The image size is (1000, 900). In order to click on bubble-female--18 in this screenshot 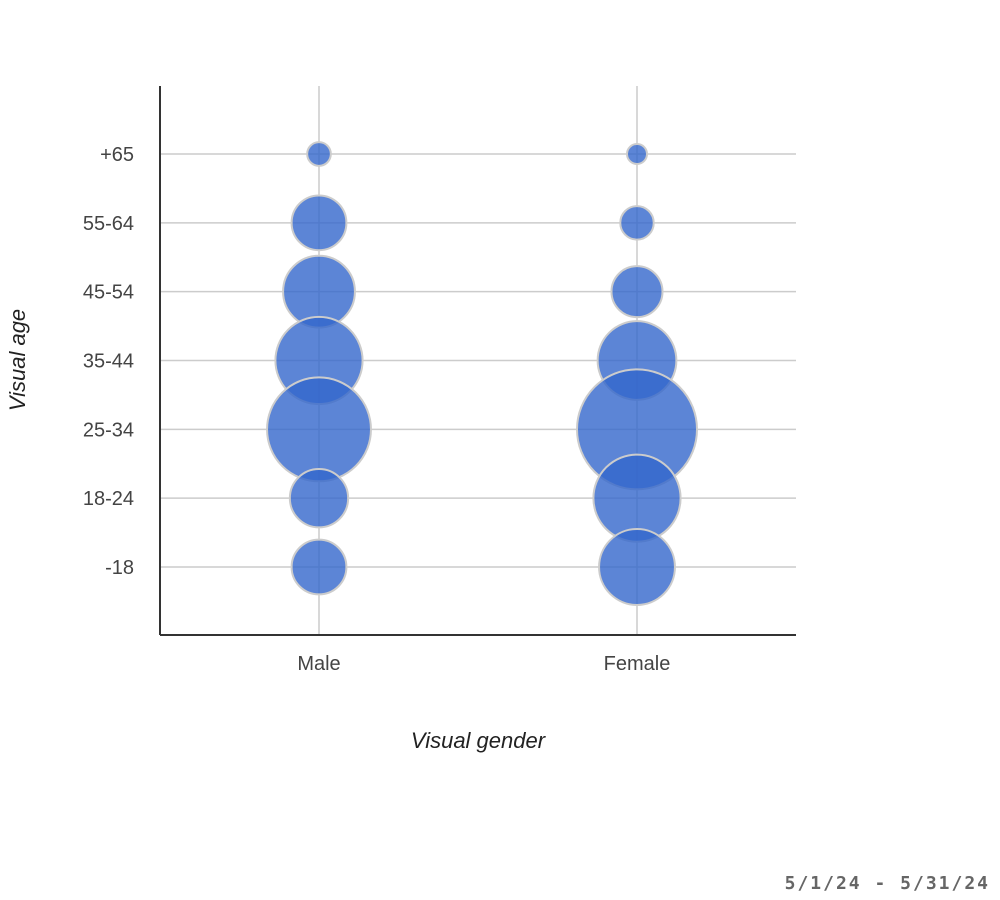, I will do `click(637, 567)`.